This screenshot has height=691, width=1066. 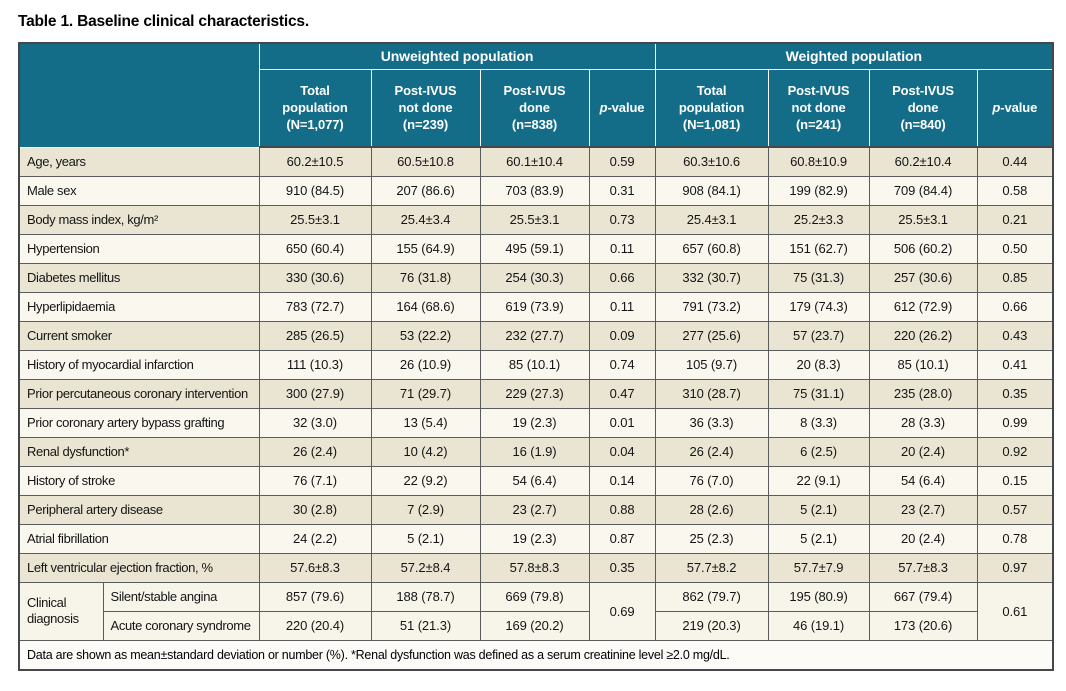 What do you see at coordinates (1015, 364) in the screenshot?
I see `cell-value: 0.41` at bounding box center [1015, 364].